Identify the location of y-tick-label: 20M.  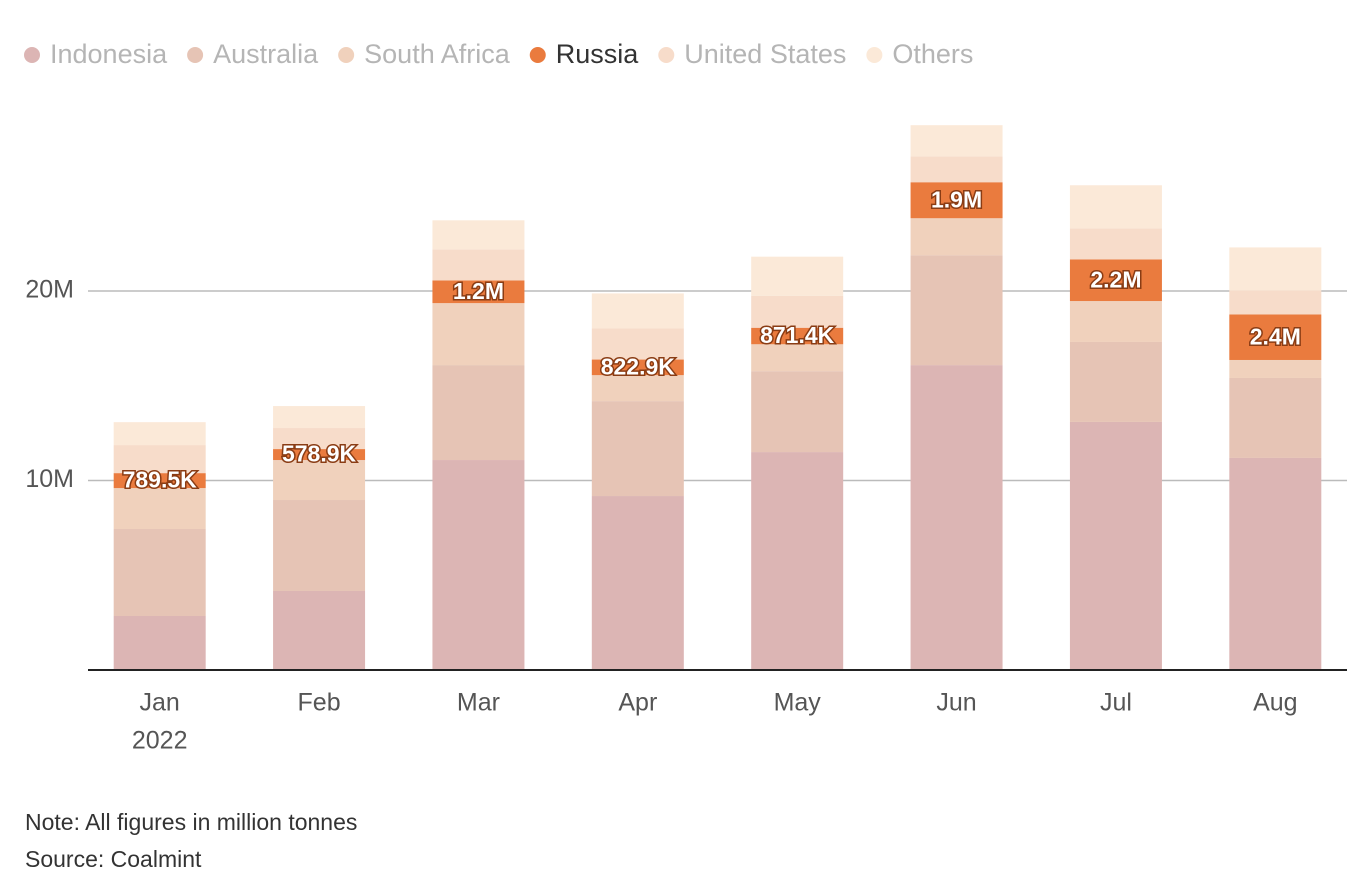
(49, 290).